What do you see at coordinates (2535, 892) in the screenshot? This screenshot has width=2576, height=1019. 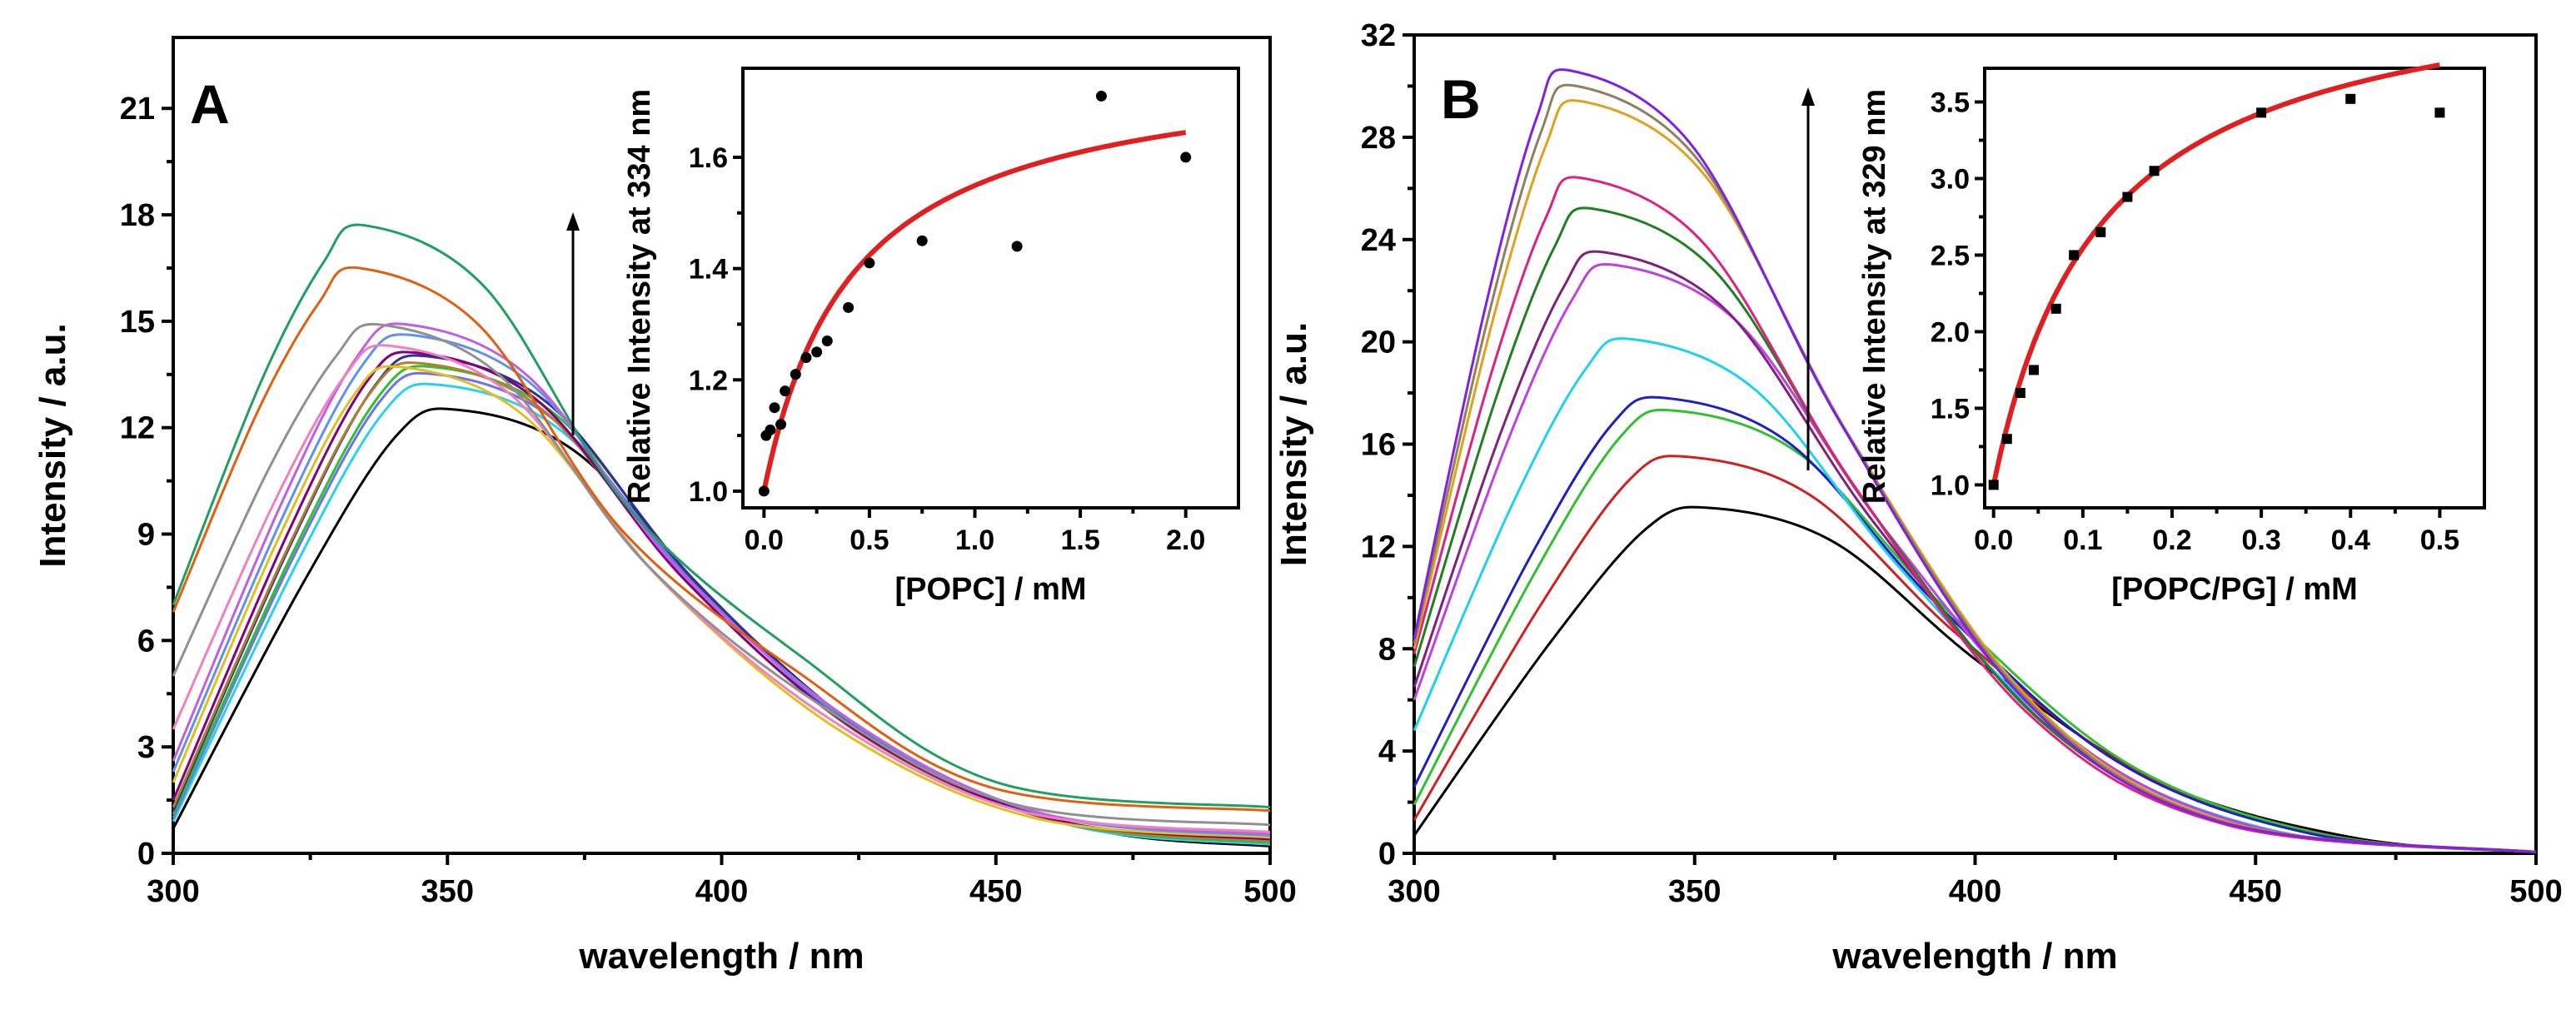 I see `panel-B-xtick-label: 500` at bounding box center [2535, 892].